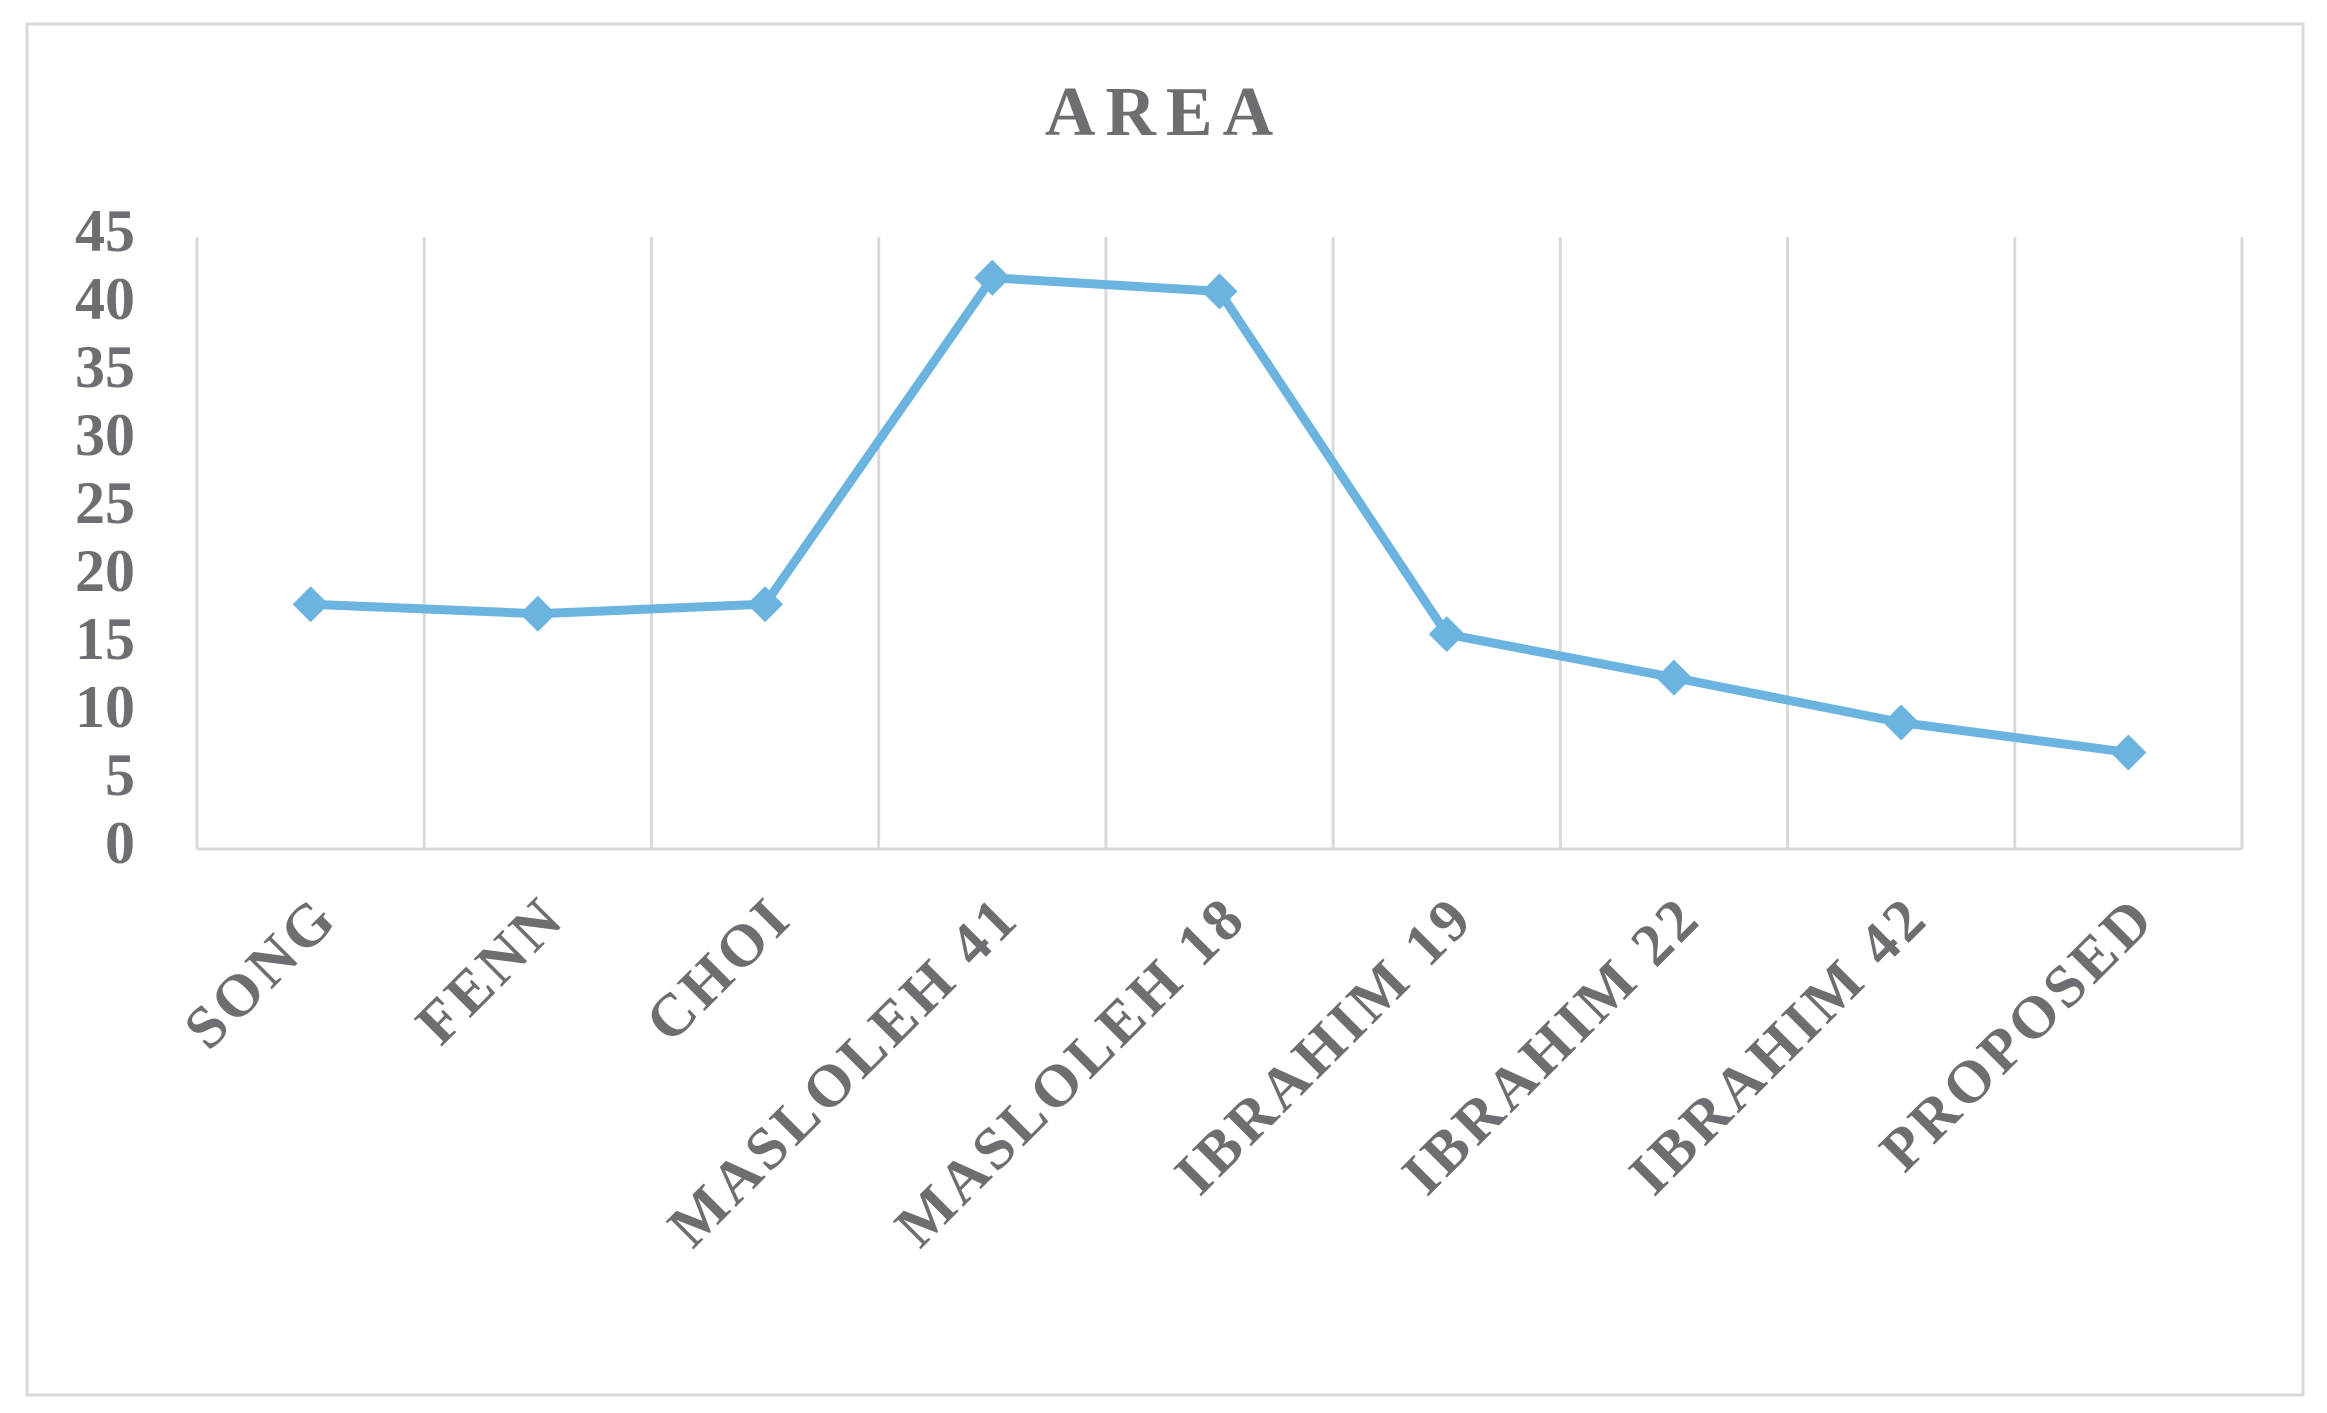 The image size is (2327, 1413). I want to click on y-tick-label: 40, so click(105, 299).